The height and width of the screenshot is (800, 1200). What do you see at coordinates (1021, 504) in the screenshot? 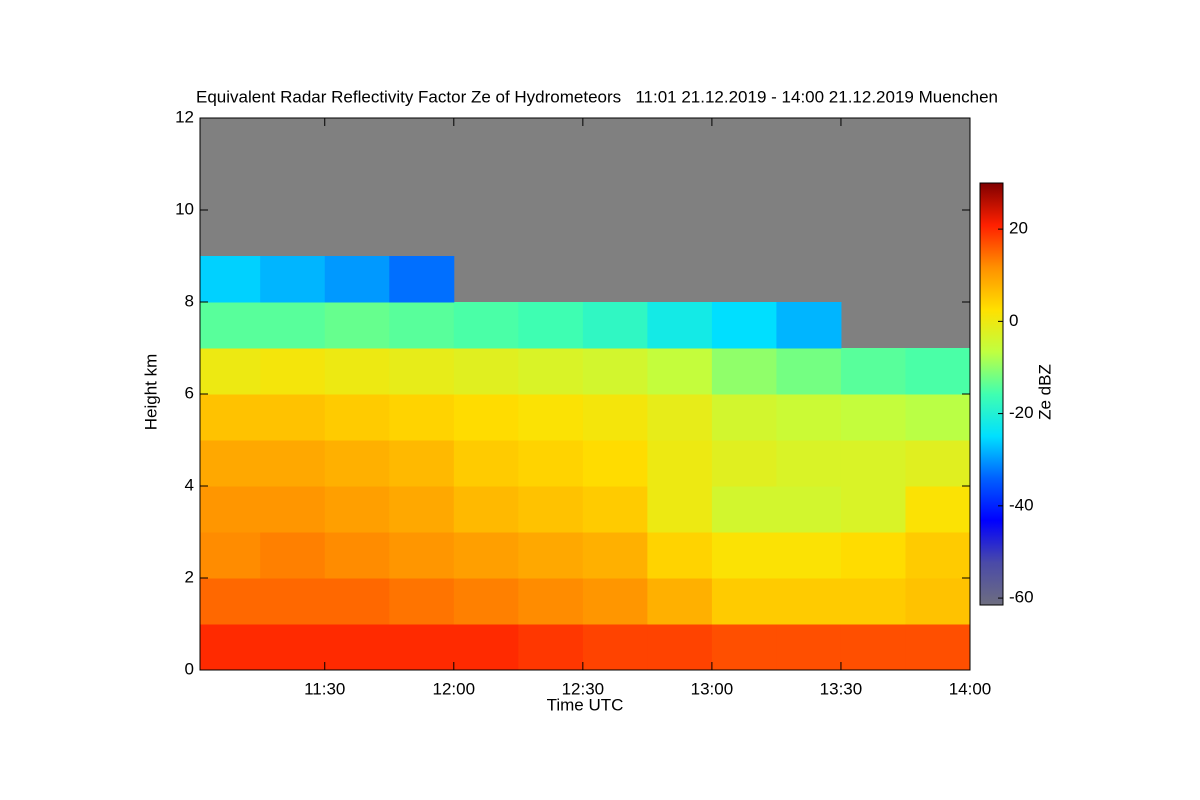
I see `colorbar-tick-label: -40` at bounding box center [1021, 504].